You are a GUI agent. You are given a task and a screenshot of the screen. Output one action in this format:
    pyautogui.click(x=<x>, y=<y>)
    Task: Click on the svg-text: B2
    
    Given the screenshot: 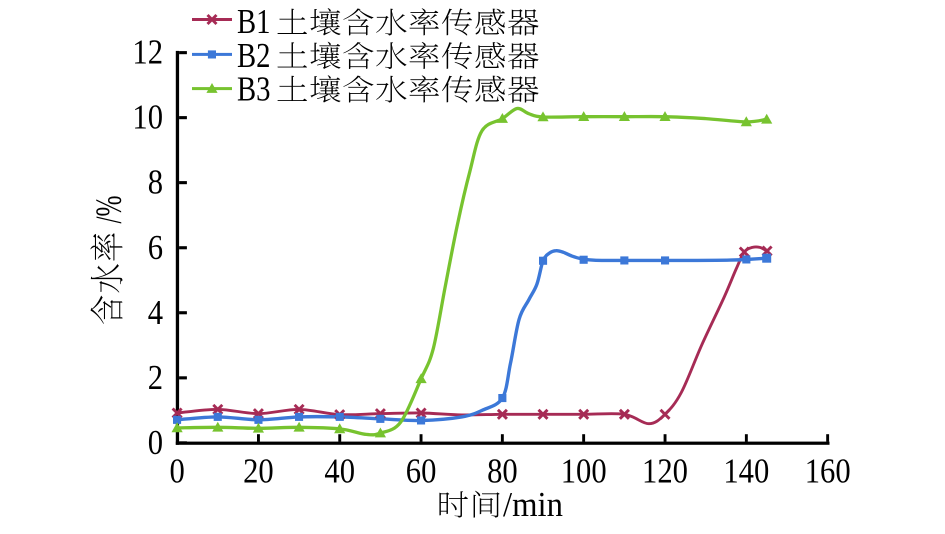 What is the action you would take?
    pyautogui.click(x=254, y=55)
    